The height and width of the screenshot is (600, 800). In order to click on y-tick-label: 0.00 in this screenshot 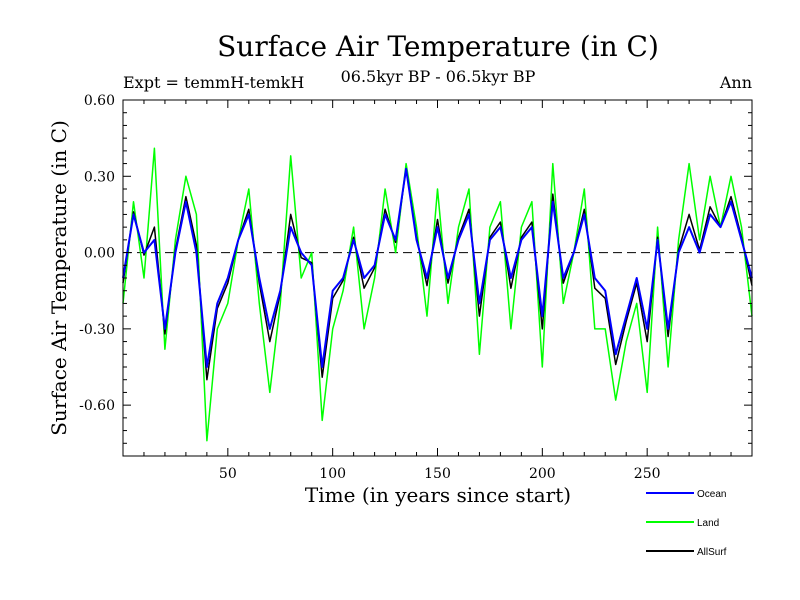, I will do `click(99, 254)`.